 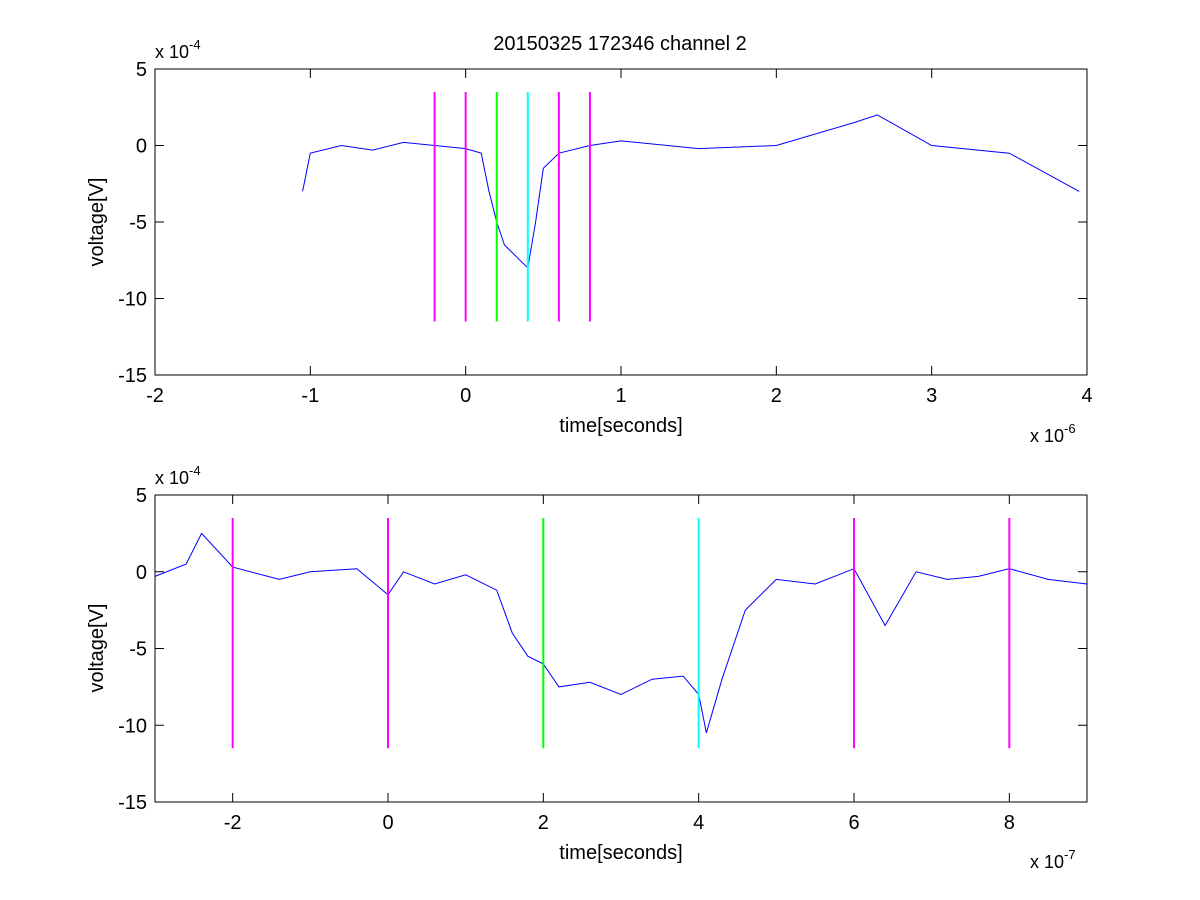 I want to click on top-plot-y-multiplier-base: x 10, so click(x=172, y=52).